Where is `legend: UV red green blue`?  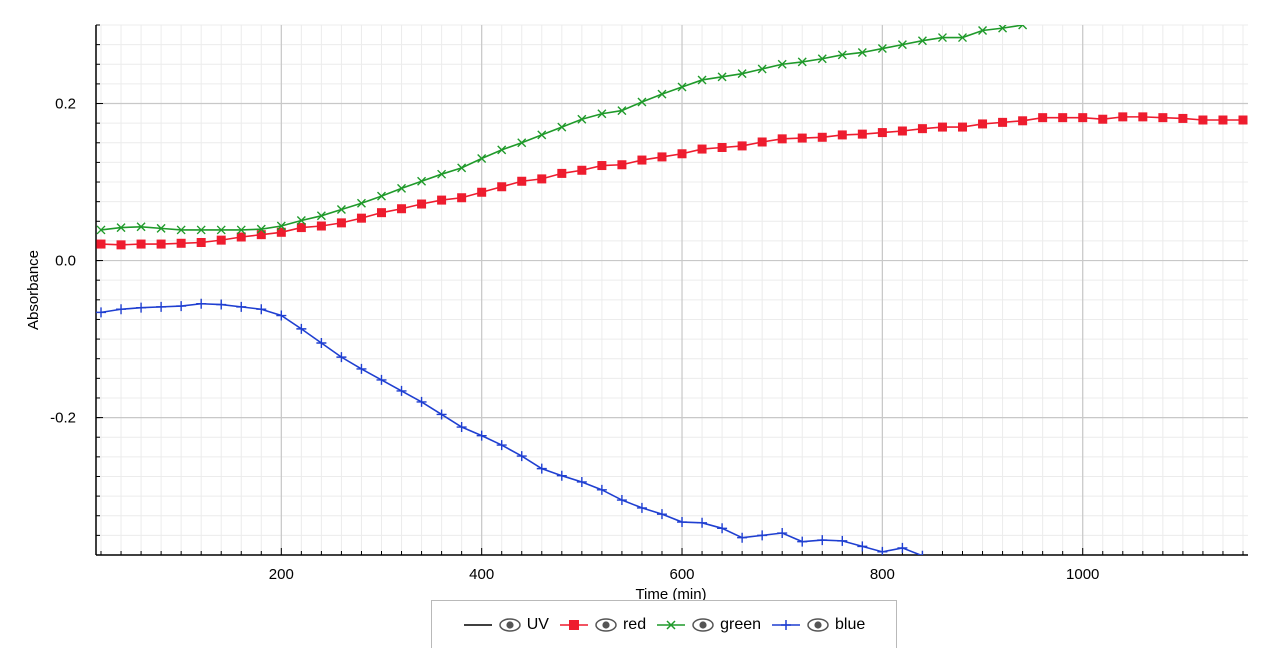
legend: UV red green blue is located at coordinates (664, 624).